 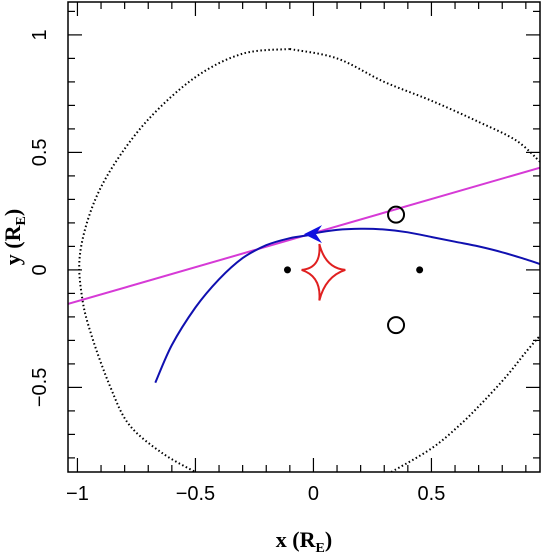 What do you see at coordinates (40, 152) in the screenshot?
I see `y-tick-label: 0.5` at bounding box center [40, 152].